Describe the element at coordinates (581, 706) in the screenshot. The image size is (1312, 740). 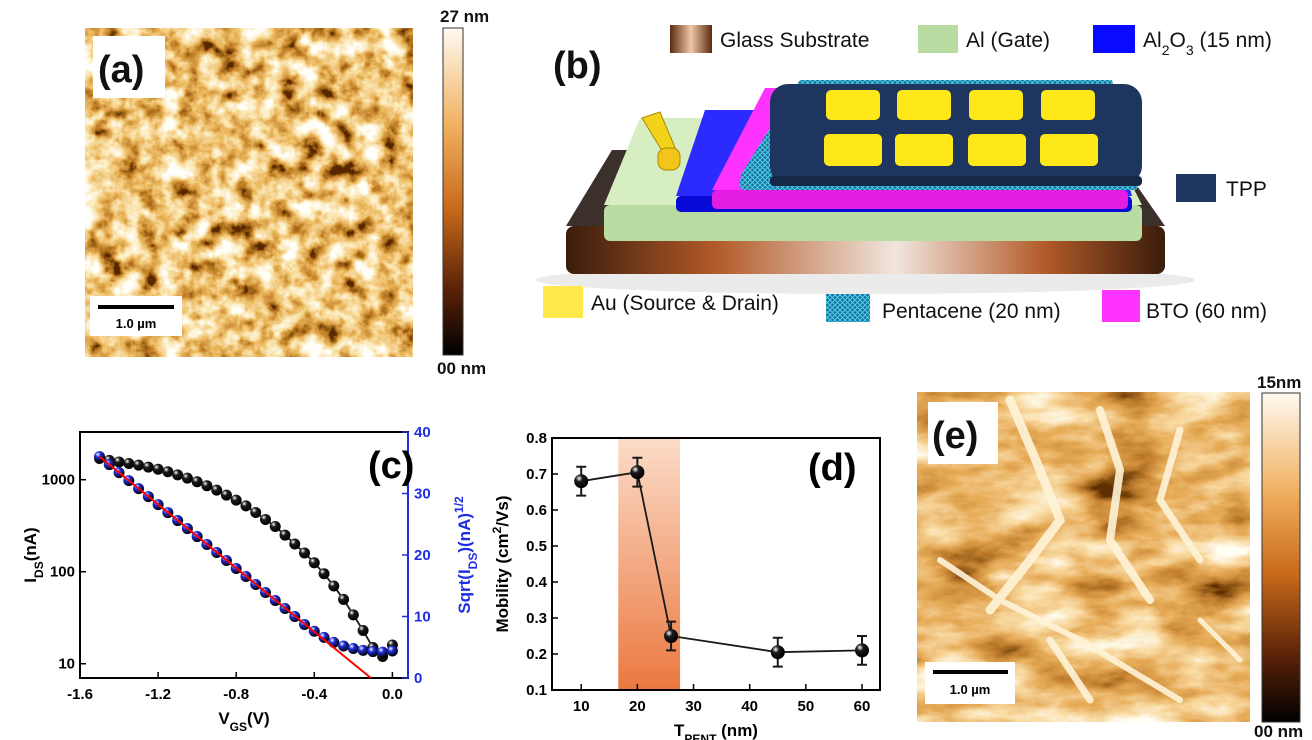
I see `x-tick-label: 10` at that location.